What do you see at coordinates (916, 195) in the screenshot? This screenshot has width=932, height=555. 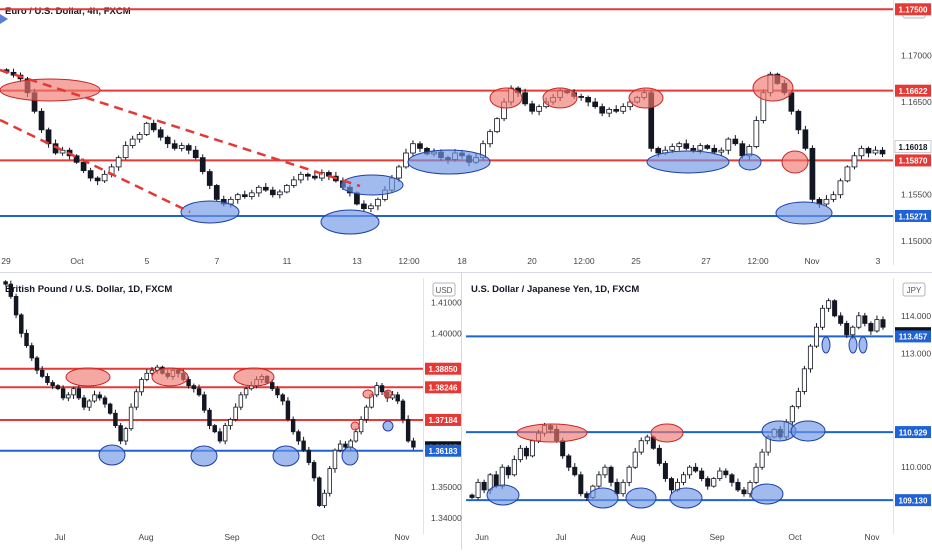 I see `y-tick-label: 1.15500` at bounding box center [916, 195].